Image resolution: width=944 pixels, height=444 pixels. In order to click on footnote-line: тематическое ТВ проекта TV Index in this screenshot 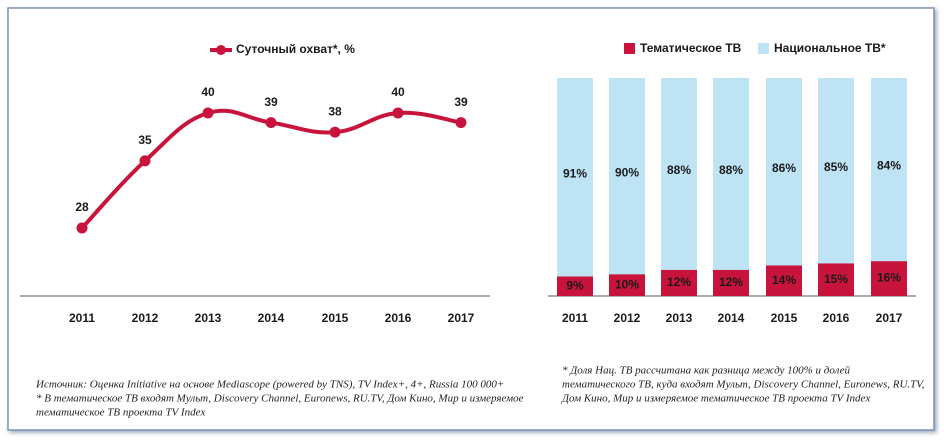, I will do `click(120, 413)`.